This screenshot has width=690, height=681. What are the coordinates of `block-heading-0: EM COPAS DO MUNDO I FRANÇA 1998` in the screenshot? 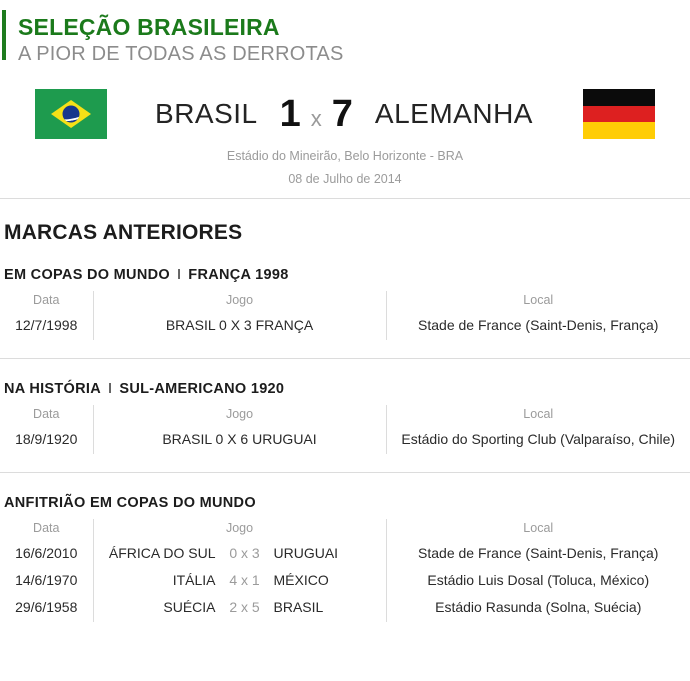 It's located at (345, 268).